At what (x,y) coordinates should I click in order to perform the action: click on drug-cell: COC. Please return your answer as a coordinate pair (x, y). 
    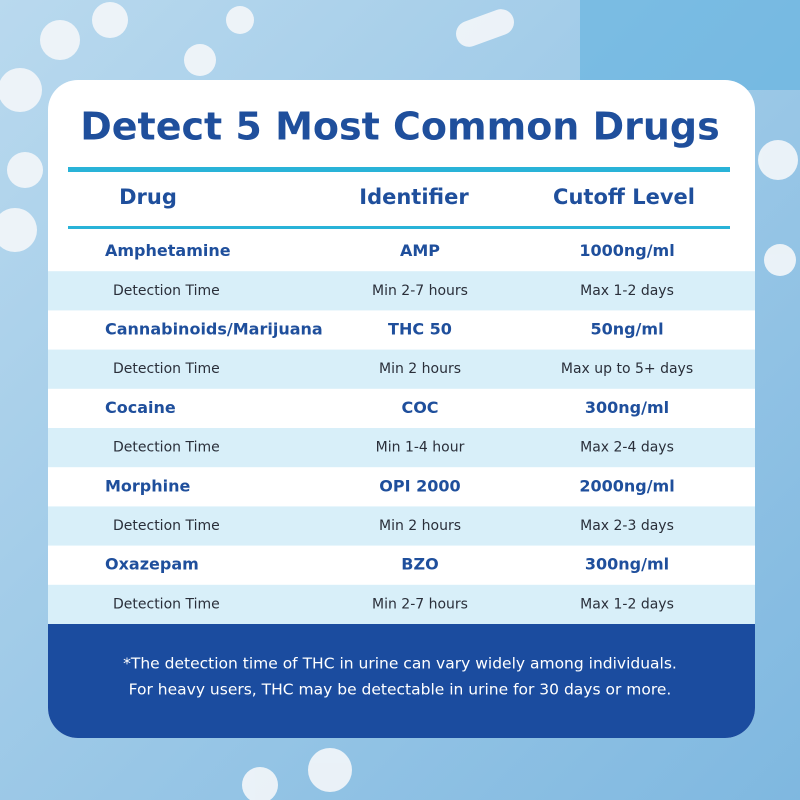
    Looking at the image, I should click on (419, 407).